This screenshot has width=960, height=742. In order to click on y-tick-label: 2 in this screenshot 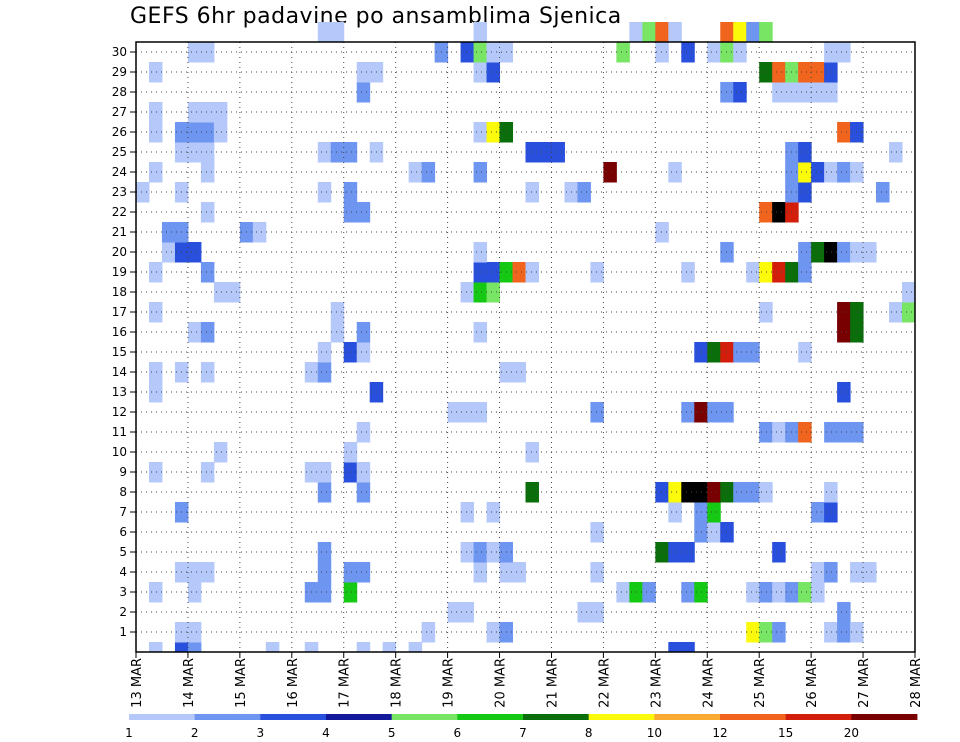, I will do `click(123, 612)`.